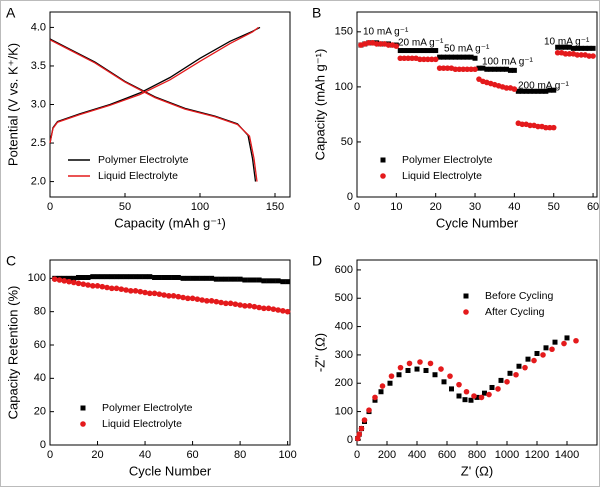 This screenshot has height=487, width=600. I want to click on y-tick-label: 2.0, so click(38, 181).